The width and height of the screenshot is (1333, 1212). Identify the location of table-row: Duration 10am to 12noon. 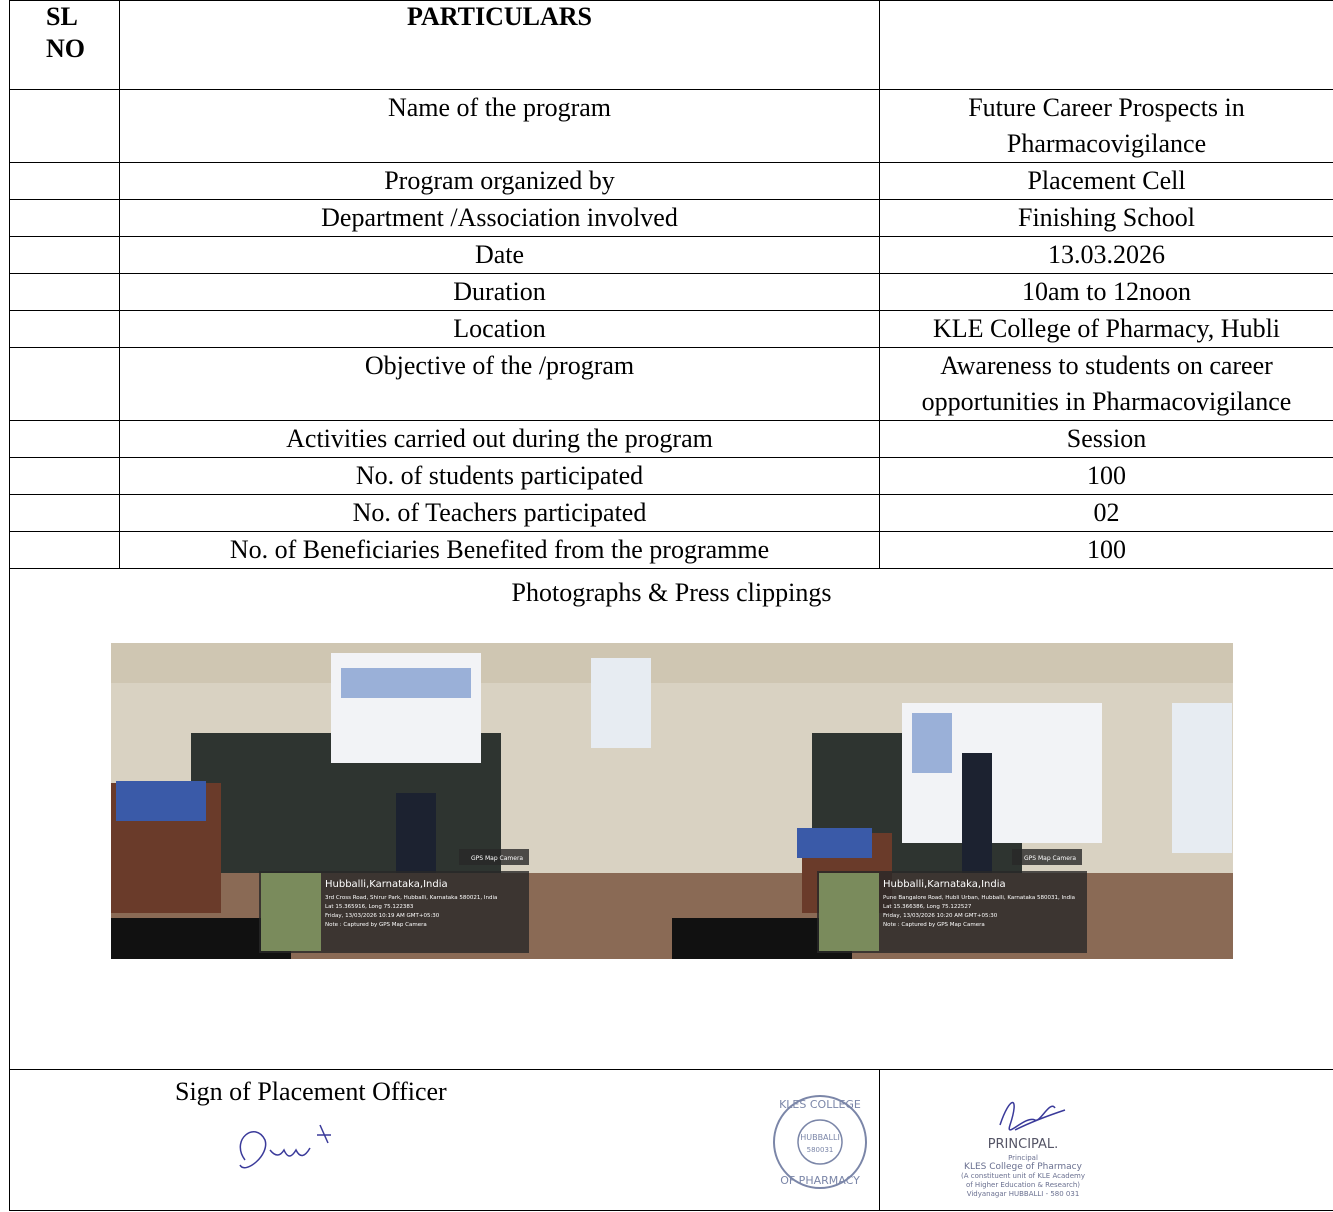
(671, 292).